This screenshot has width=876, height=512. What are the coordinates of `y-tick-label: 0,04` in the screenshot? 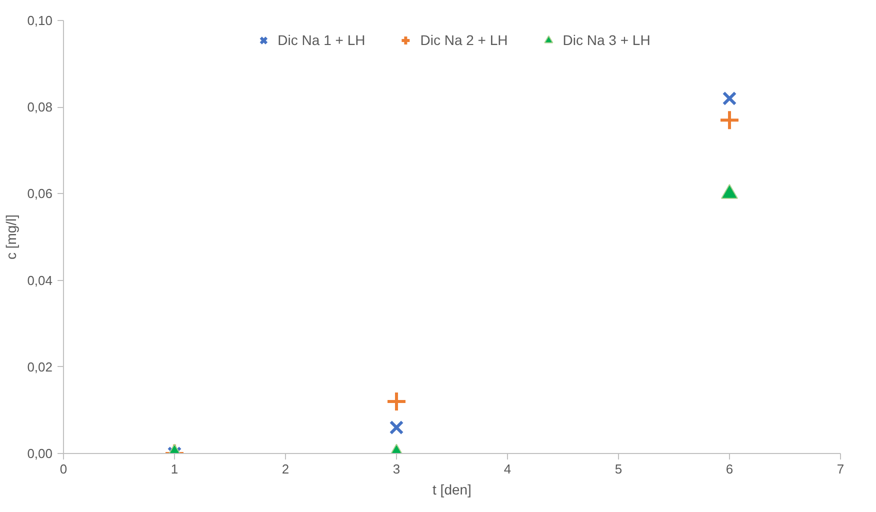 It's located at (40, 280).